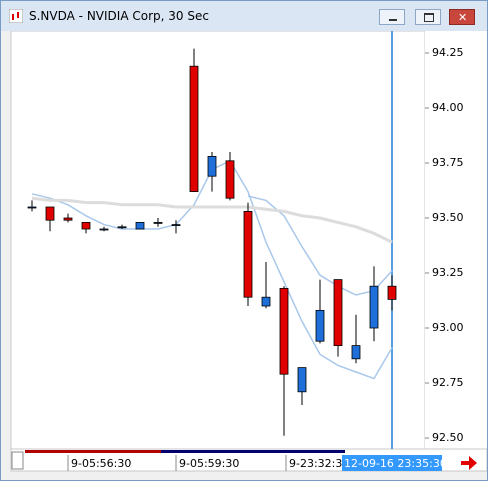 The height and width of the screenshot is (481, 488). Describe the element at coordinates (17, 460) in the screenshot. I see `scroll-handle` at that location.